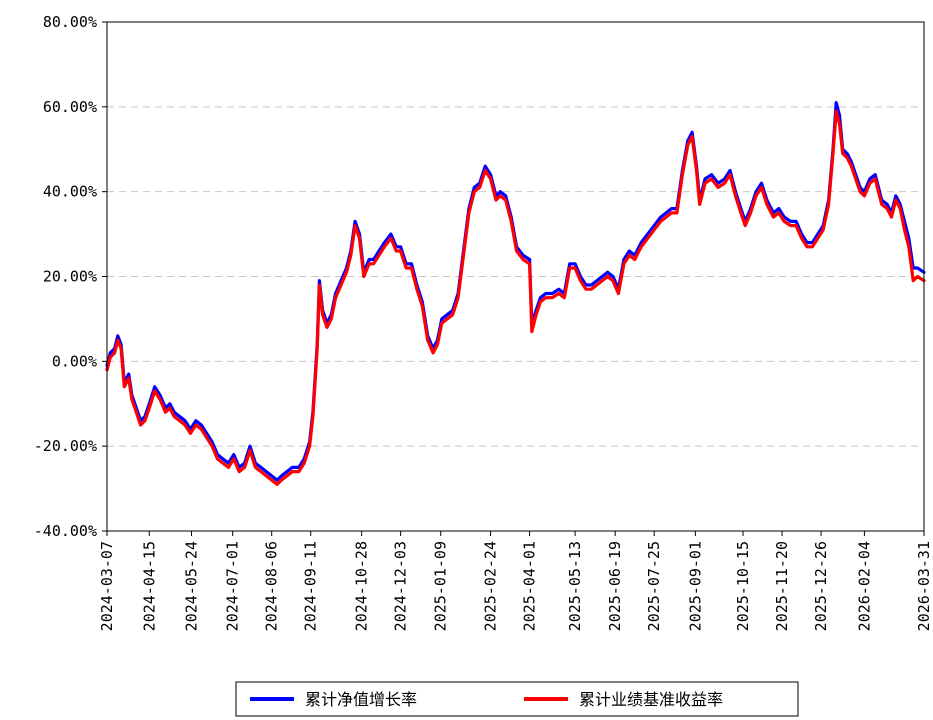 Image resolution: width=933 pixels, height=720 pixels. What do you see at coordinates (491, 586) in the screenshot?
I see `x-tick-label: 2025-02-24` at bounding box center [491, 586].